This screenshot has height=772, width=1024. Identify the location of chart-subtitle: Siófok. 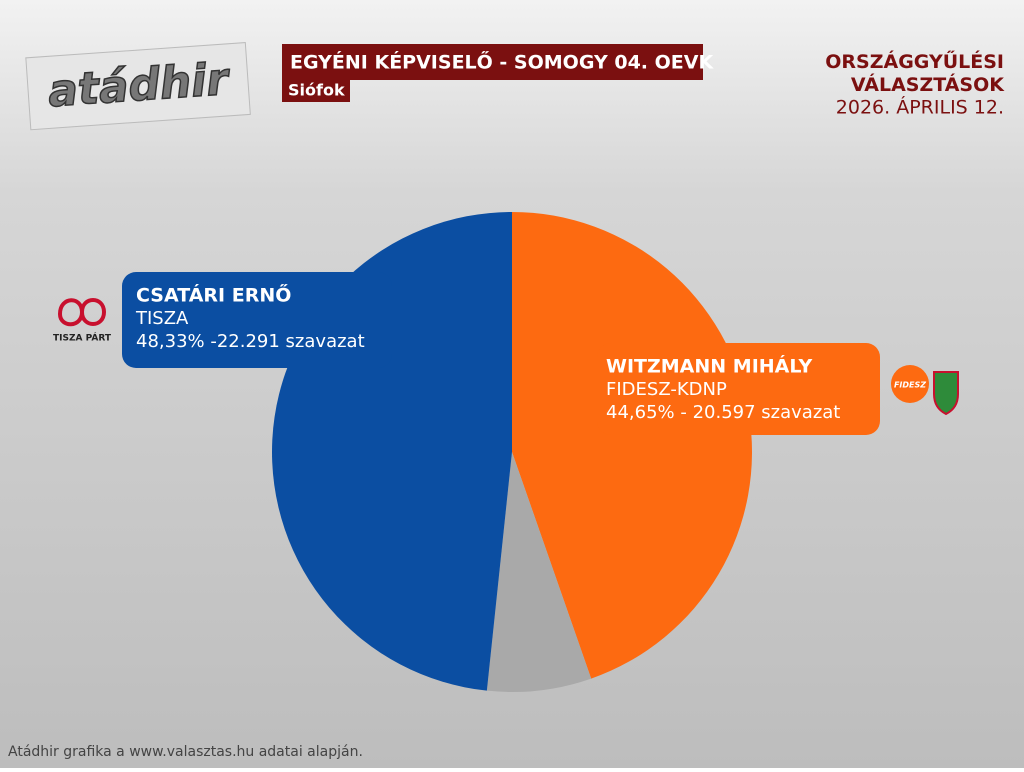
(316, 90).